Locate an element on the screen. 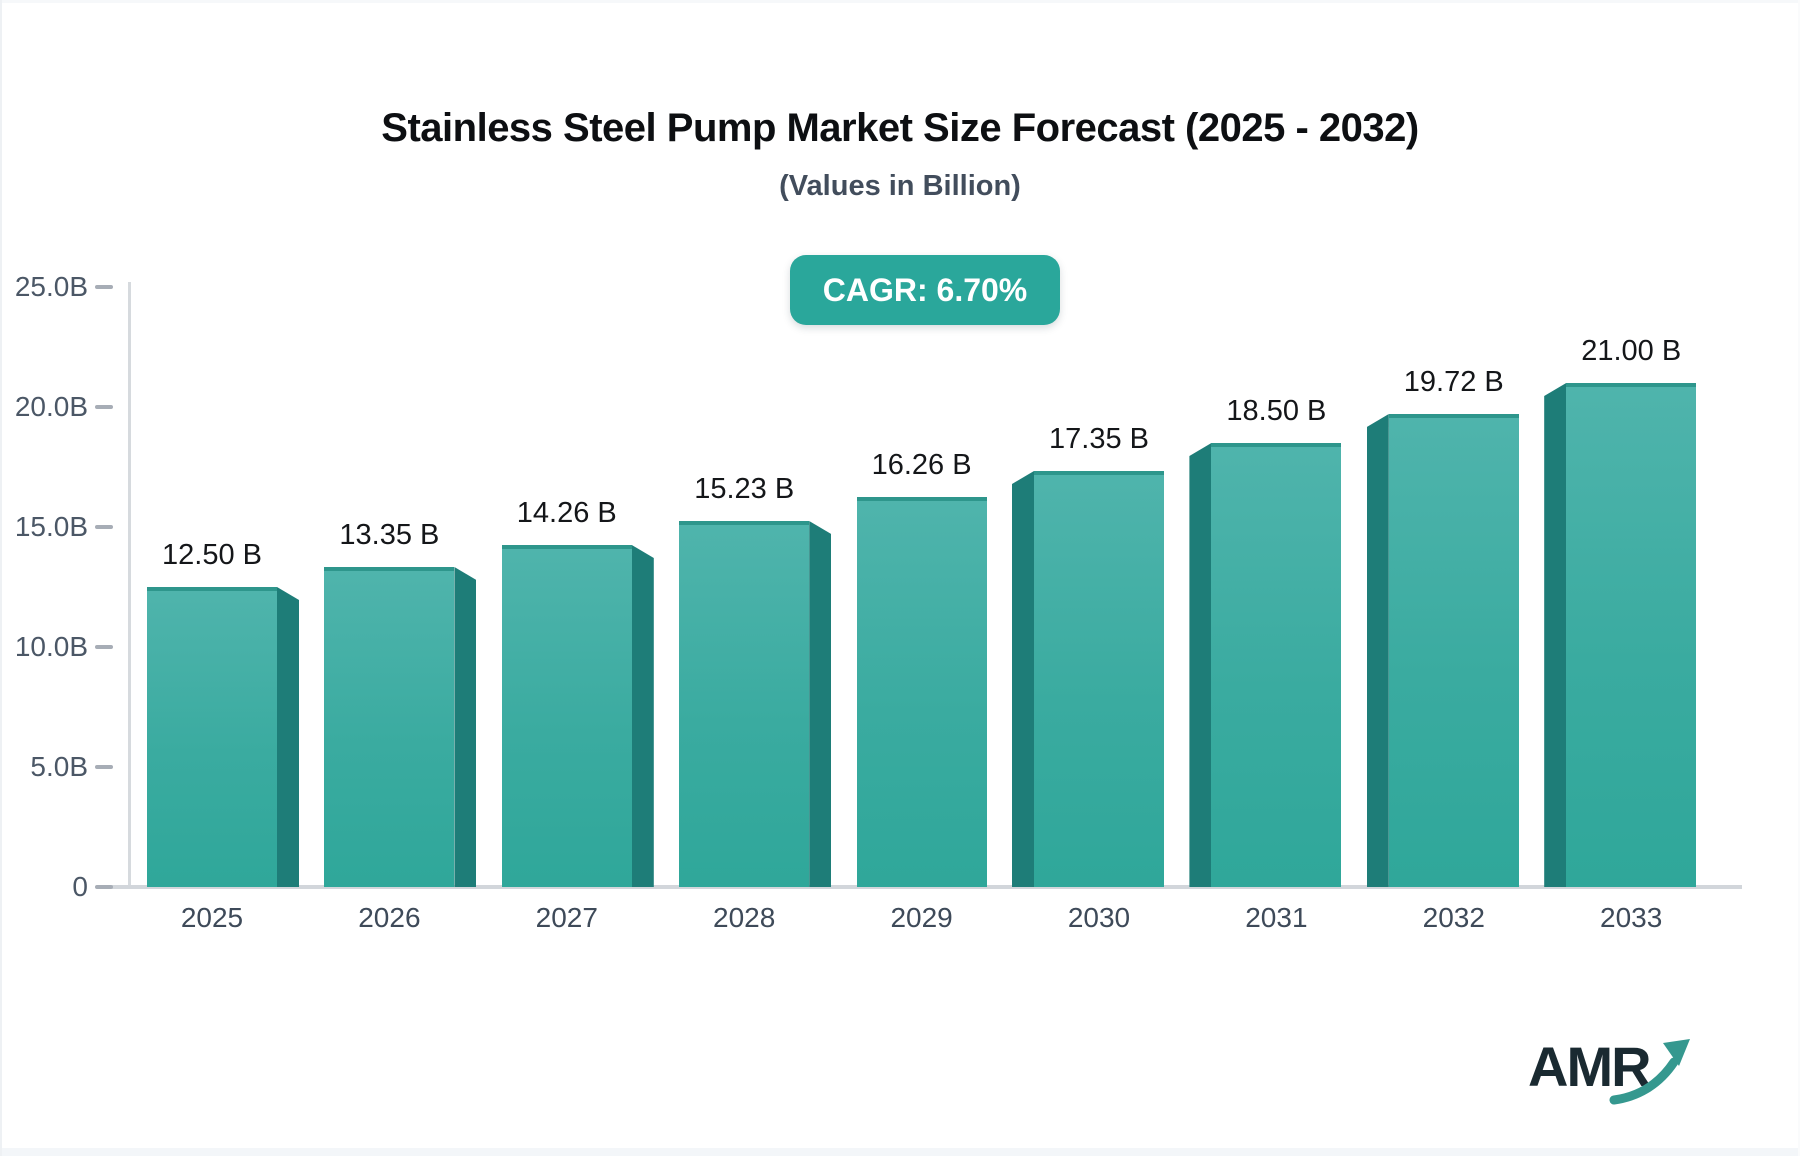  bar-2031 is located at coordinates (1276, 665).